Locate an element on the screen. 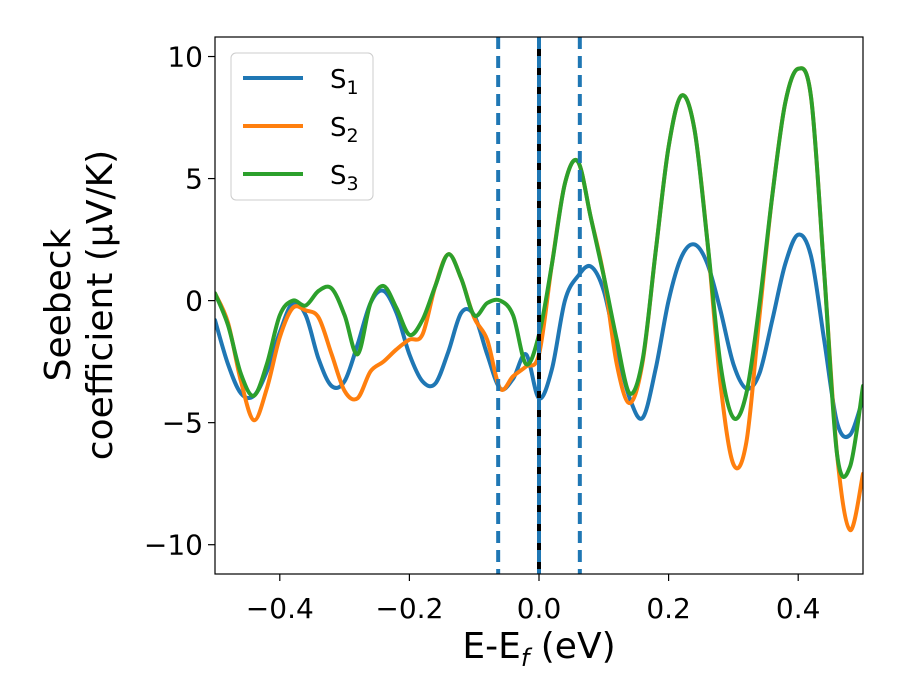 The image size is (900, 700). x-tick-label: 0.0 is located at coordinates (539, 608).